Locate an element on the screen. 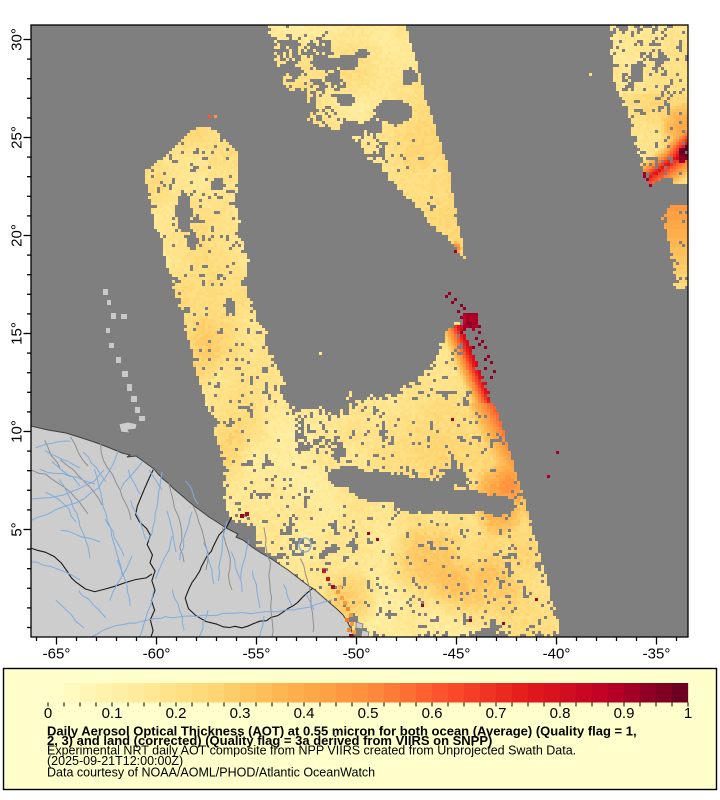 This screenshot has width=720, height=800. svg-text: 0.1 is located at coordinates (112, 713).